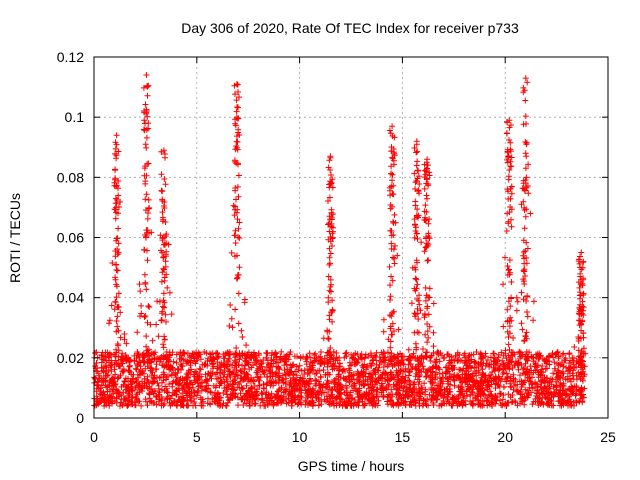 The width and height of the screenshot is (640, 480). I want to click on y-tick-label: 0.1, so click(75, 117).